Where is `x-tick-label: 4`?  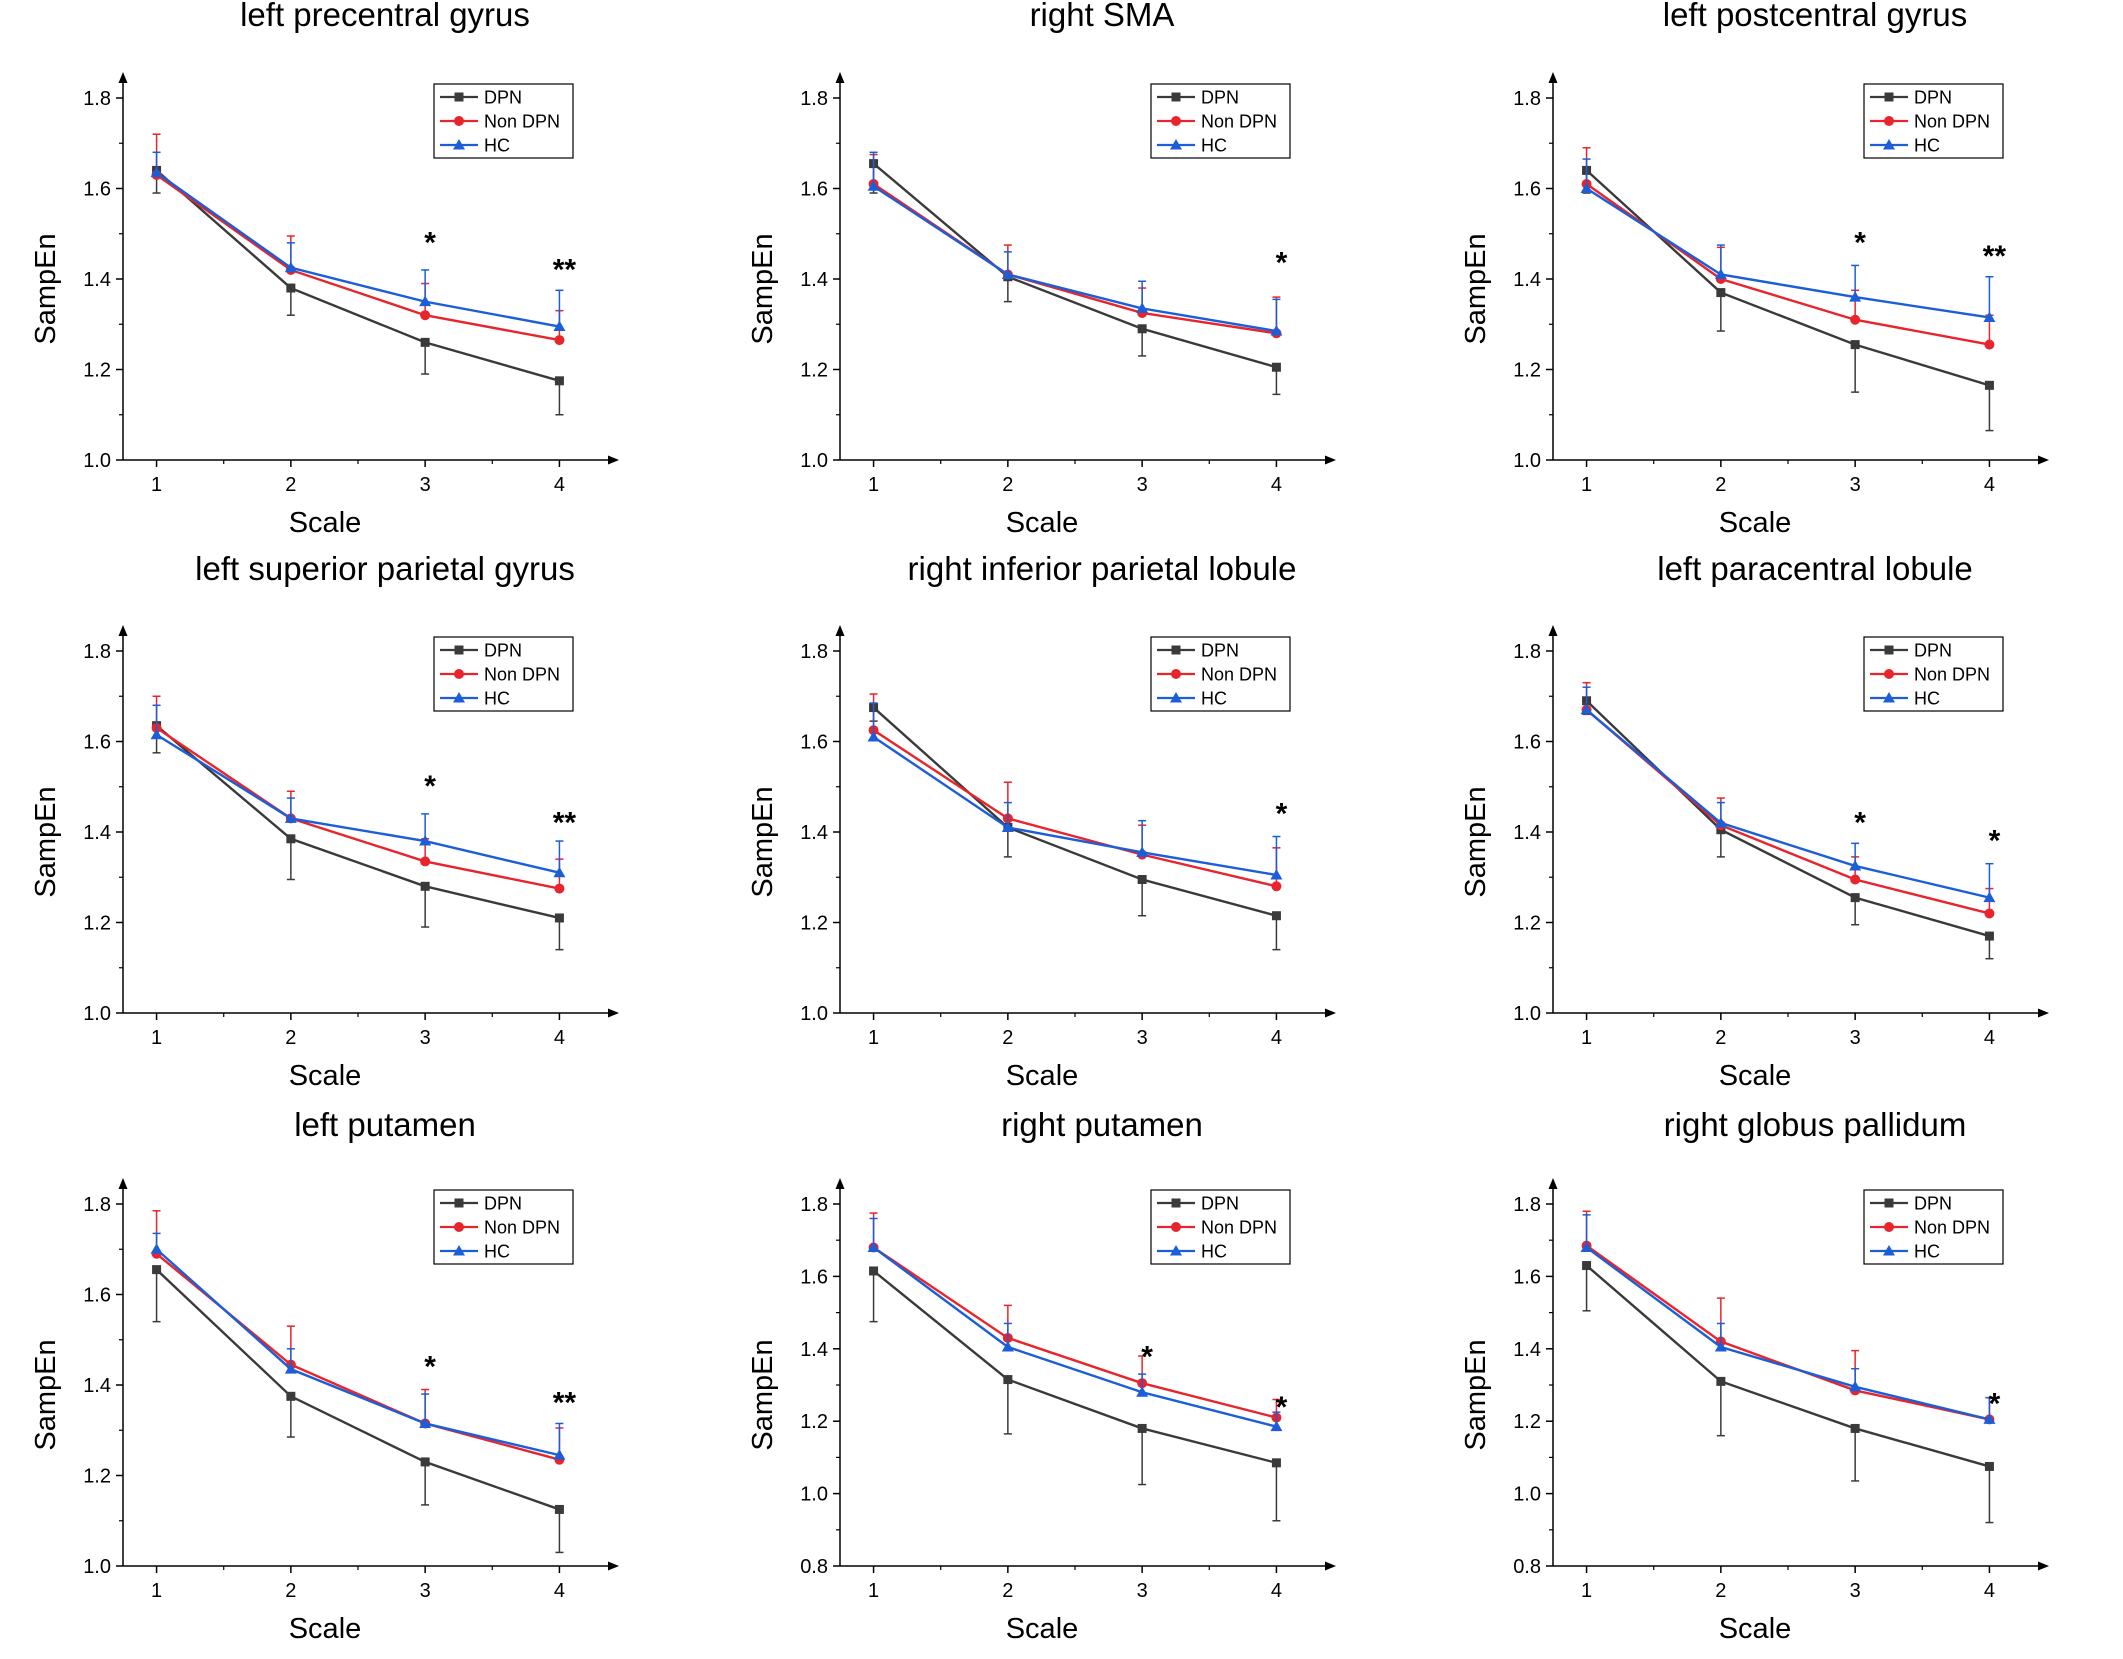 x-tick-label: 4 is located at coordinates (1989, 1038).